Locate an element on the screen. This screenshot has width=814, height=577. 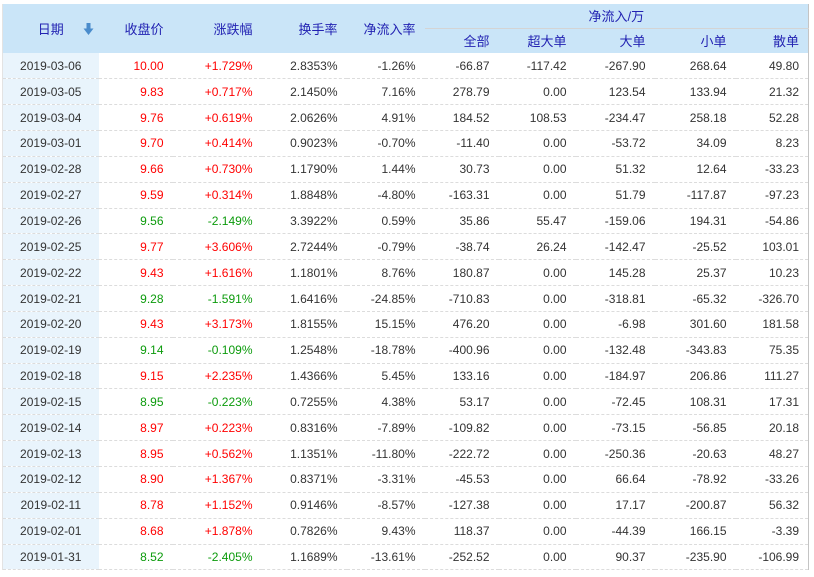
date-cell: 2019-02-27 is located at coordinates (50, 195).